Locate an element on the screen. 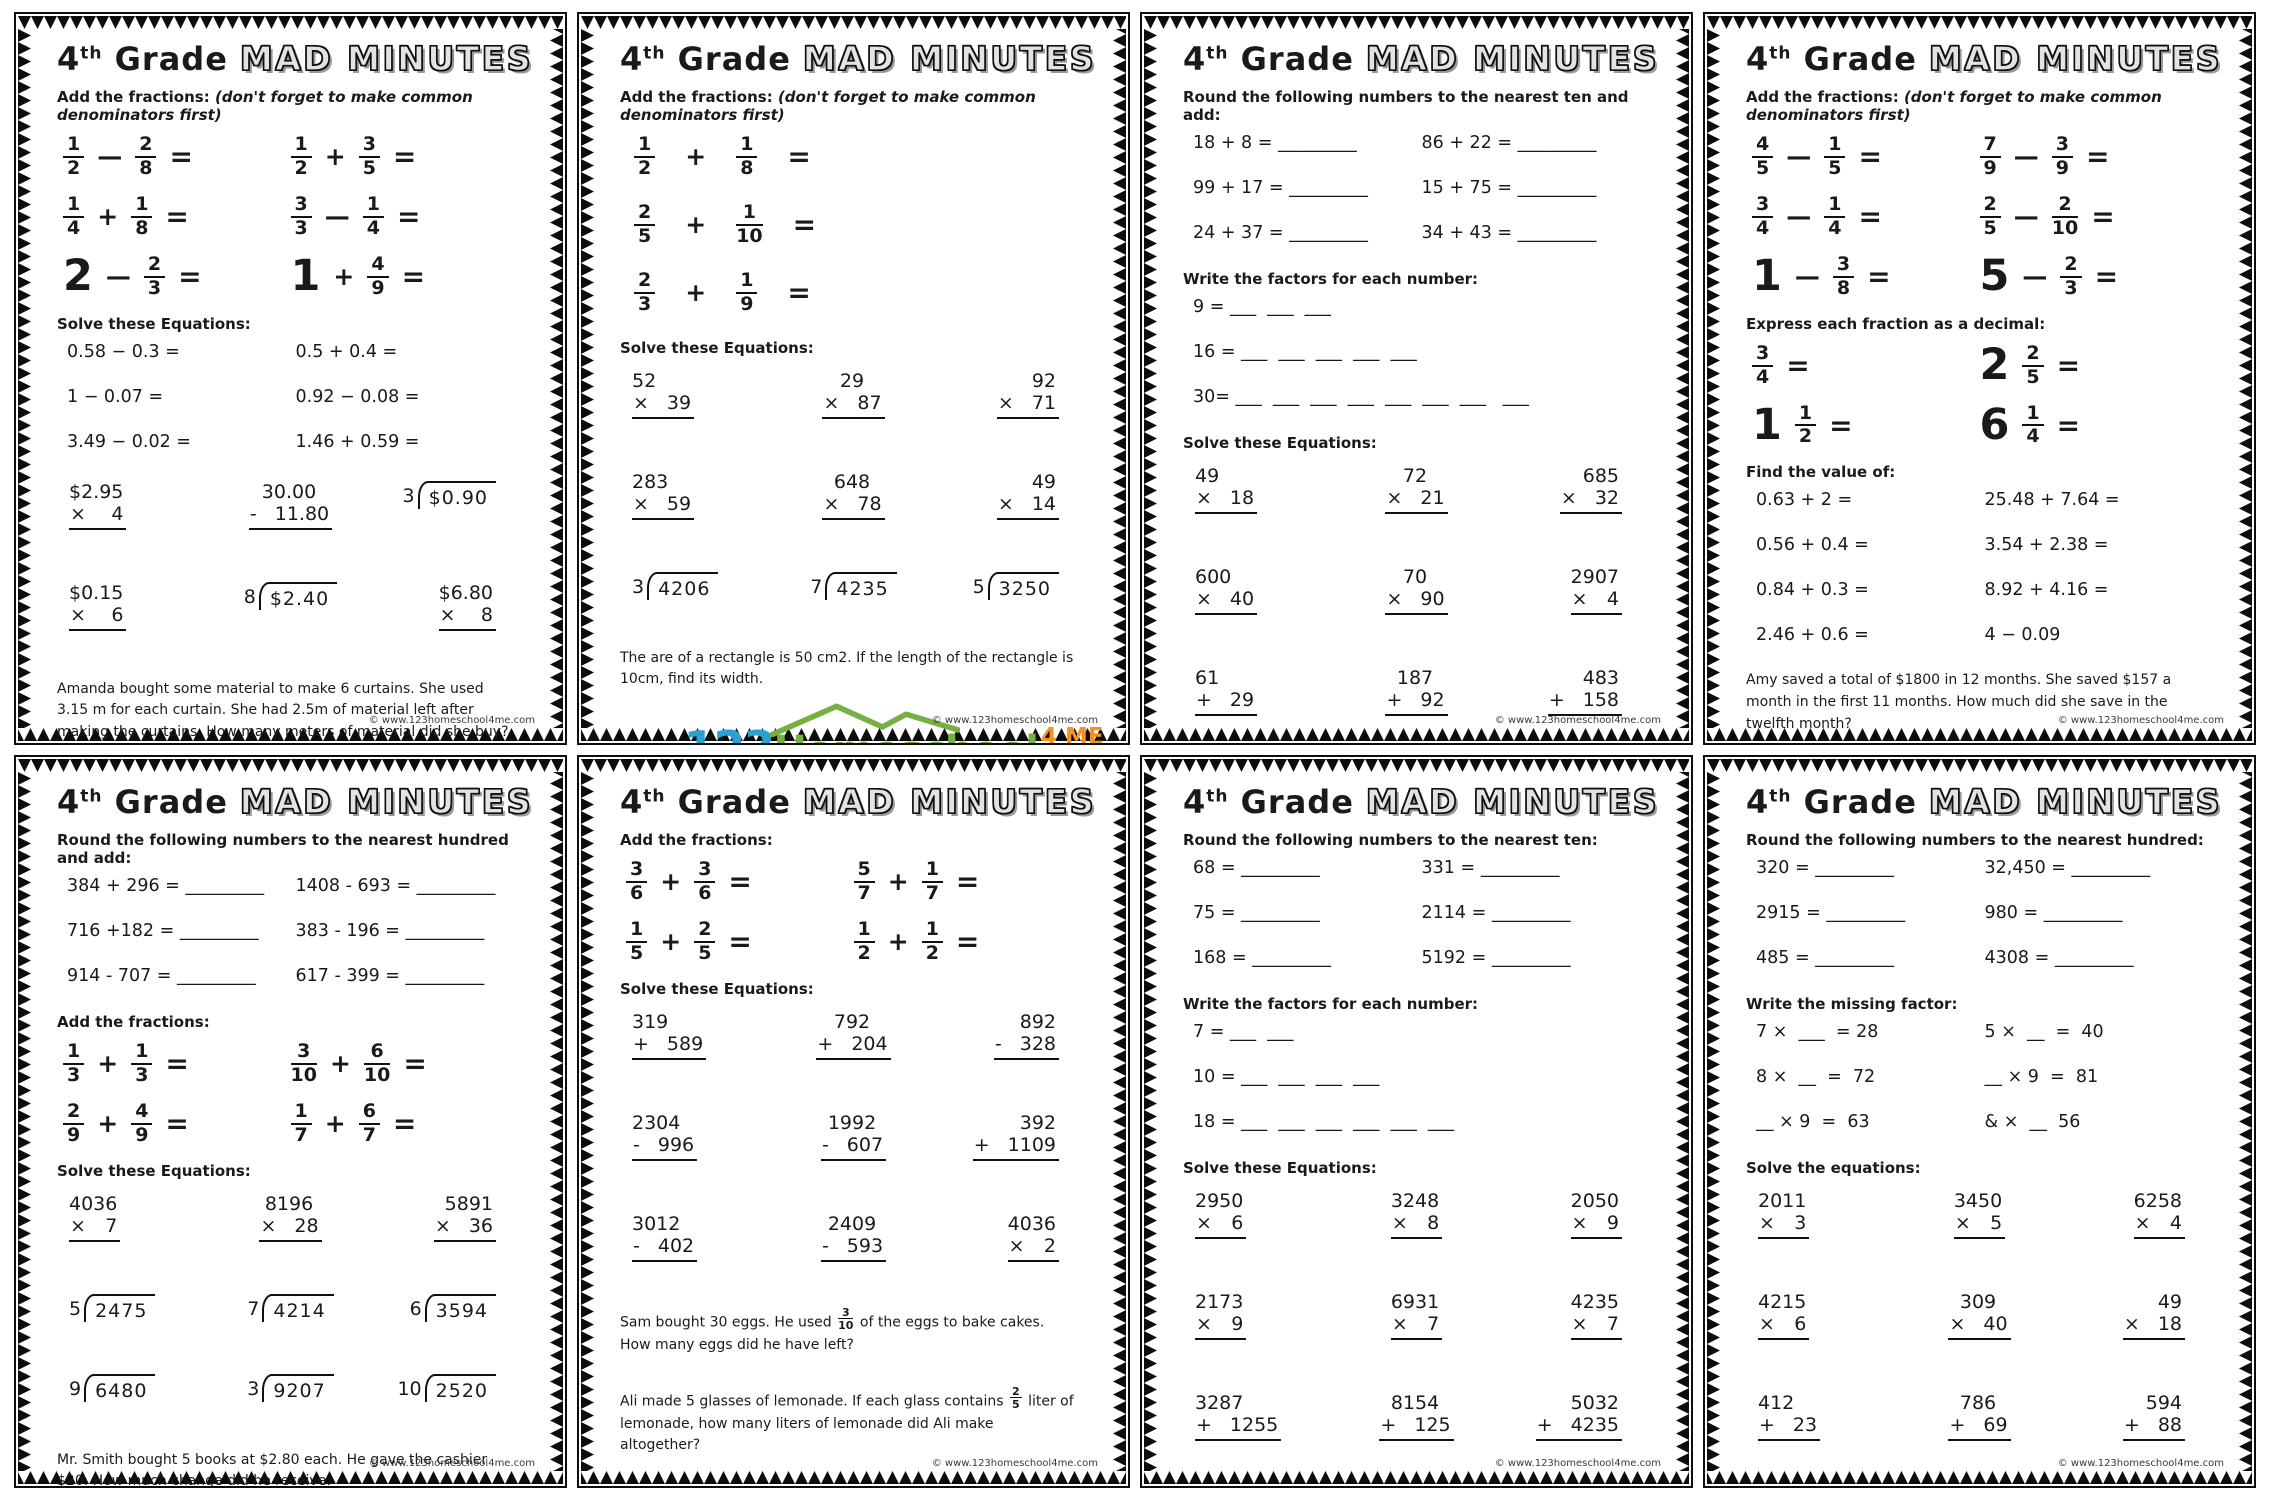 Image resolution: width=2270 pixels, height=1500 pixels. copyright-text: © www.123homeschool4me.com is located at coordinates (1577, 720).